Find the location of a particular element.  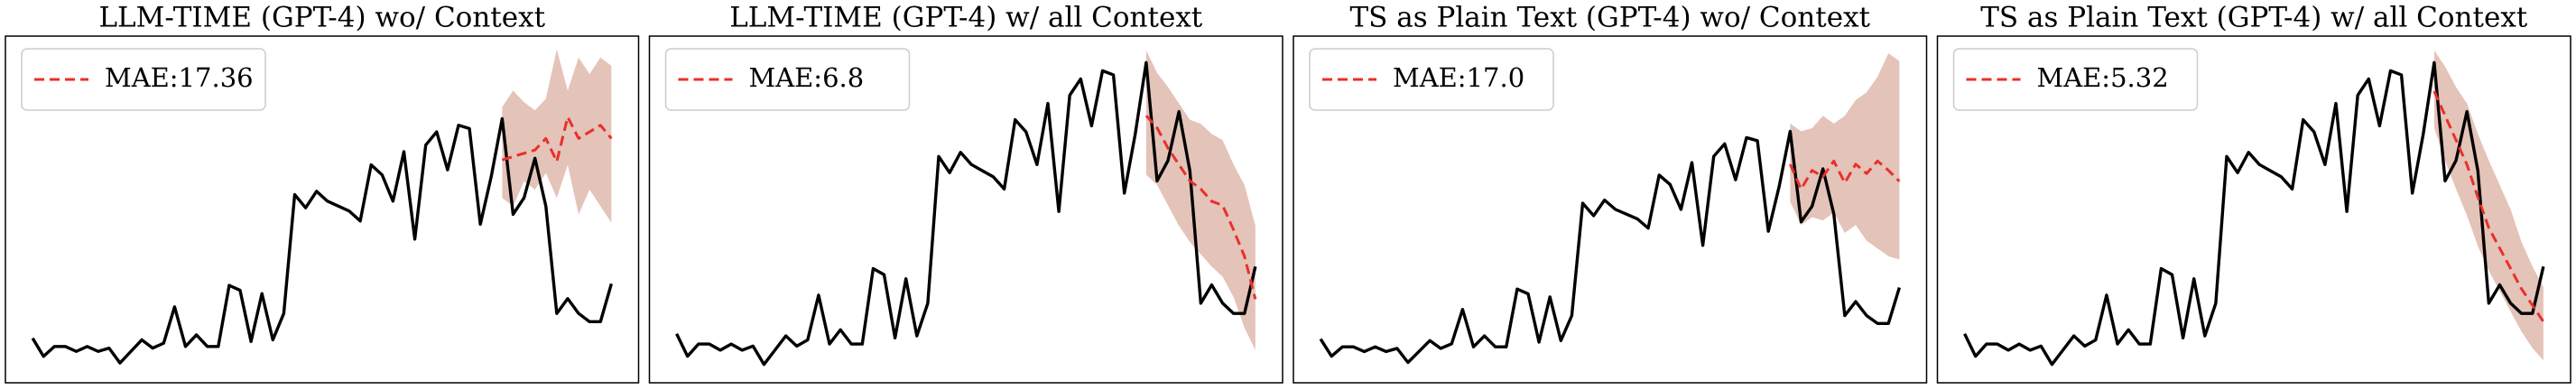

chart-title: LLM-TIME (GPT-4) wo/ Context is located at coordinates (321, 18).